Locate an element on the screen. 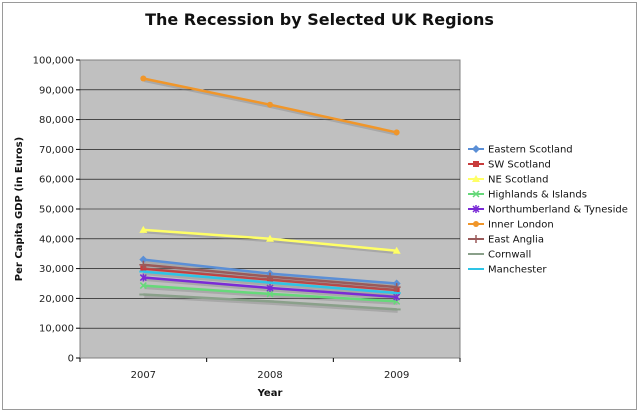 The image size is (639, 412). legend-item-manchester: Manchester is located at coordinates (507, 270).